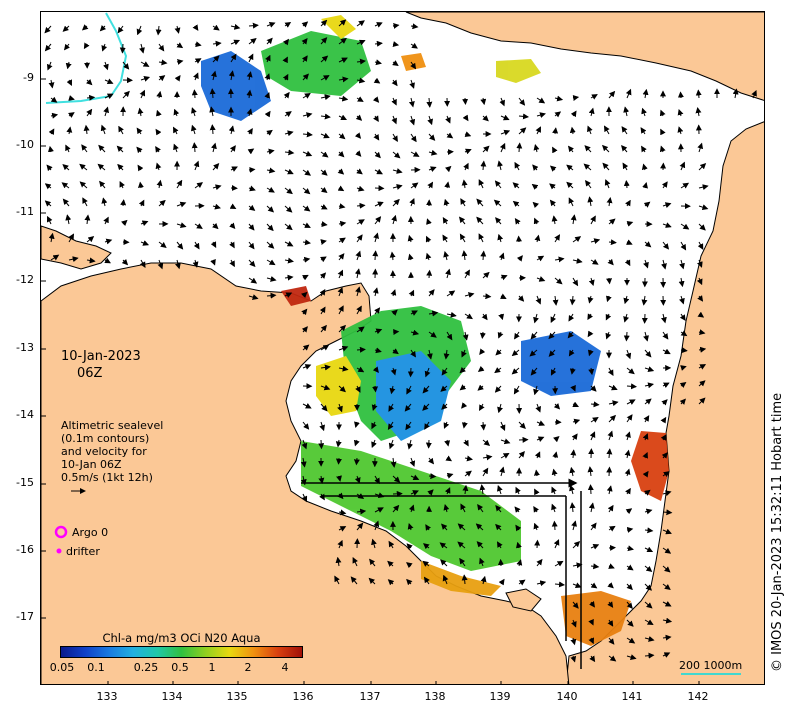 This screenshot has height=716, width=792. Describe the element at coordinates (181, 652) in the screenshot. I see `colorbar` at that location.